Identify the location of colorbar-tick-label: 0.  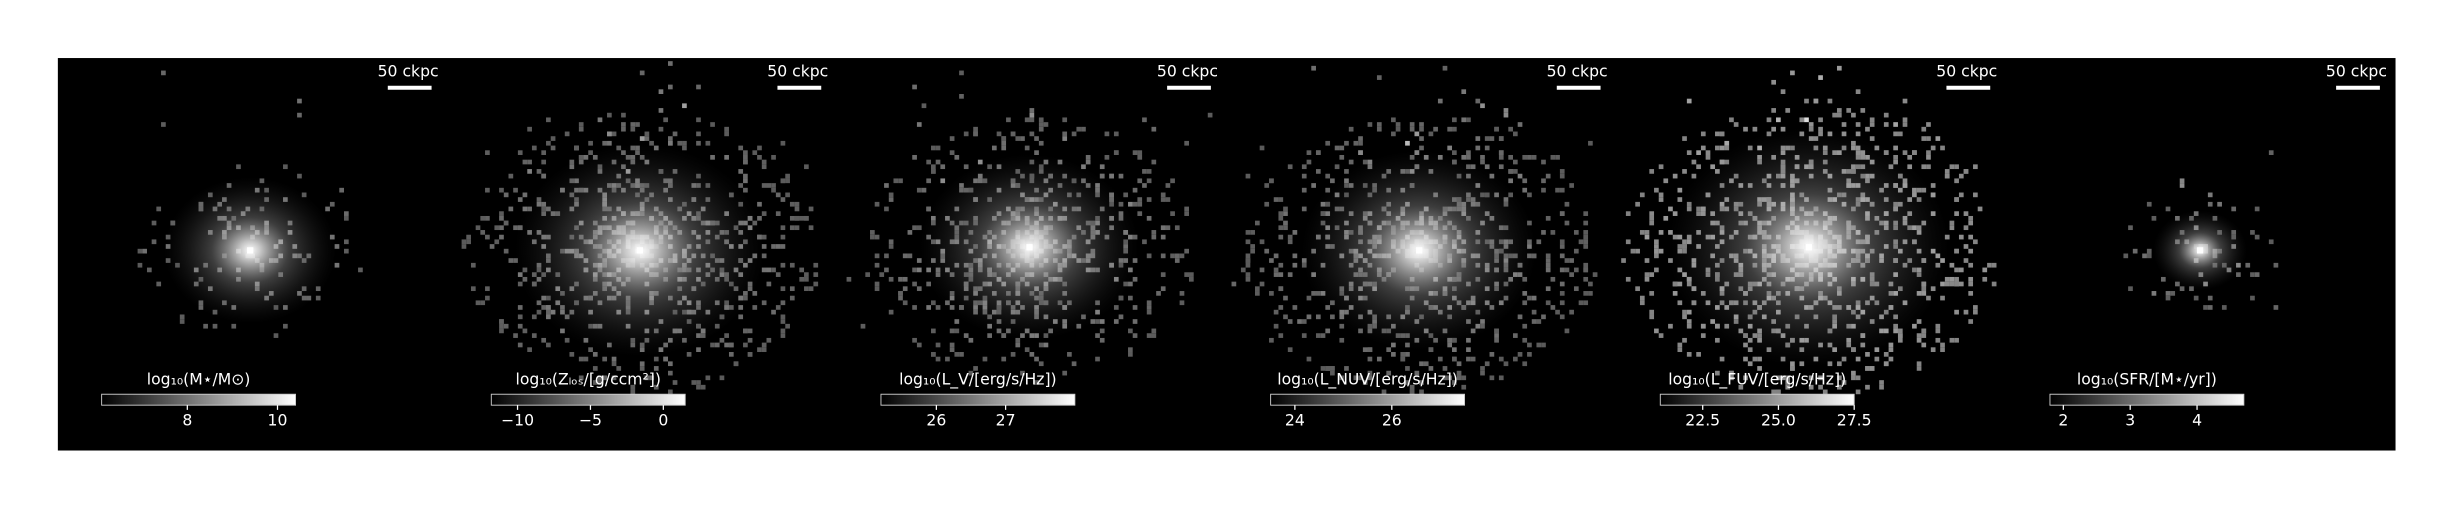
(663, 419).